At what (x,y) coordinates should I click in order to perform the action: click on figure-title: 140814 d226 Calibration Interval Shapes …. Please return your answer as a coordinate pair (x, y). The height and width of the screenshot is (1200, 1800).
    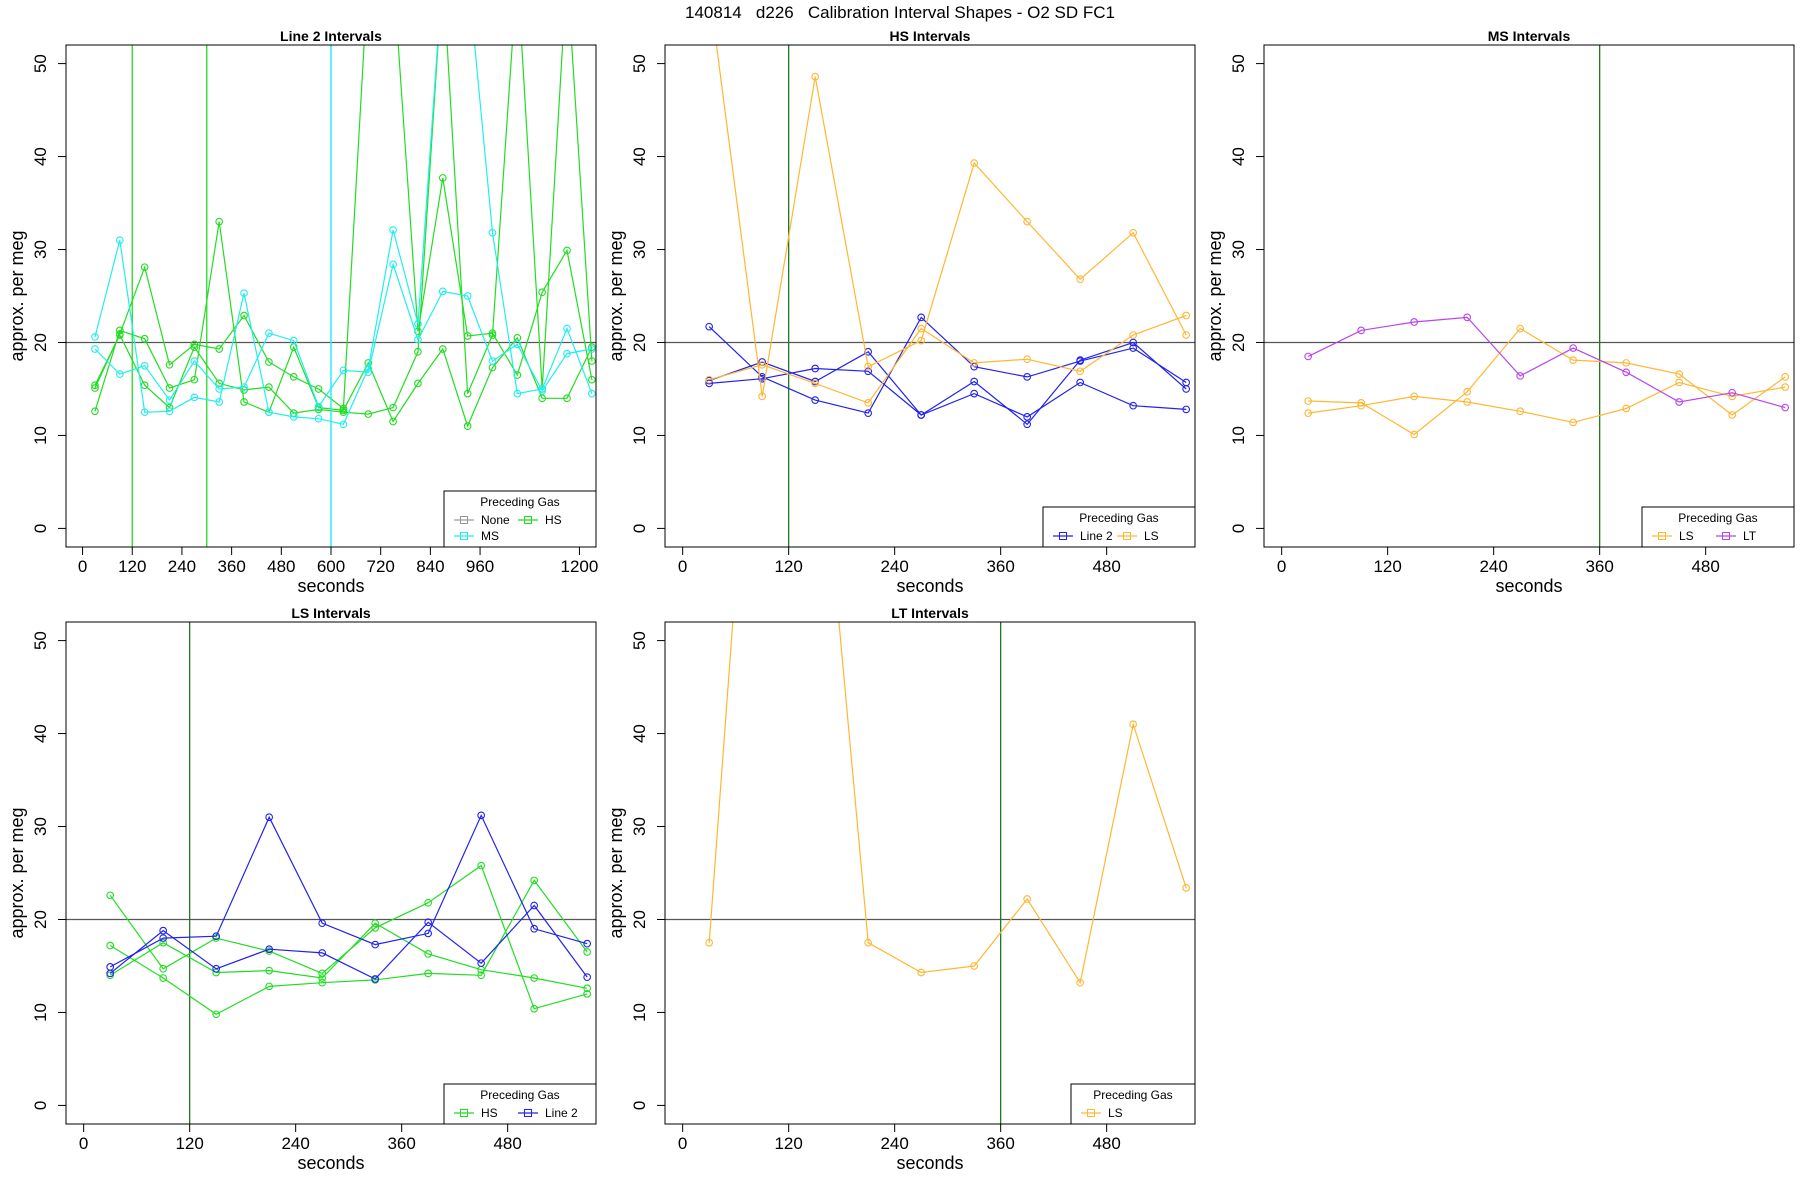
    Looking at the image, I should click on (900, 12).